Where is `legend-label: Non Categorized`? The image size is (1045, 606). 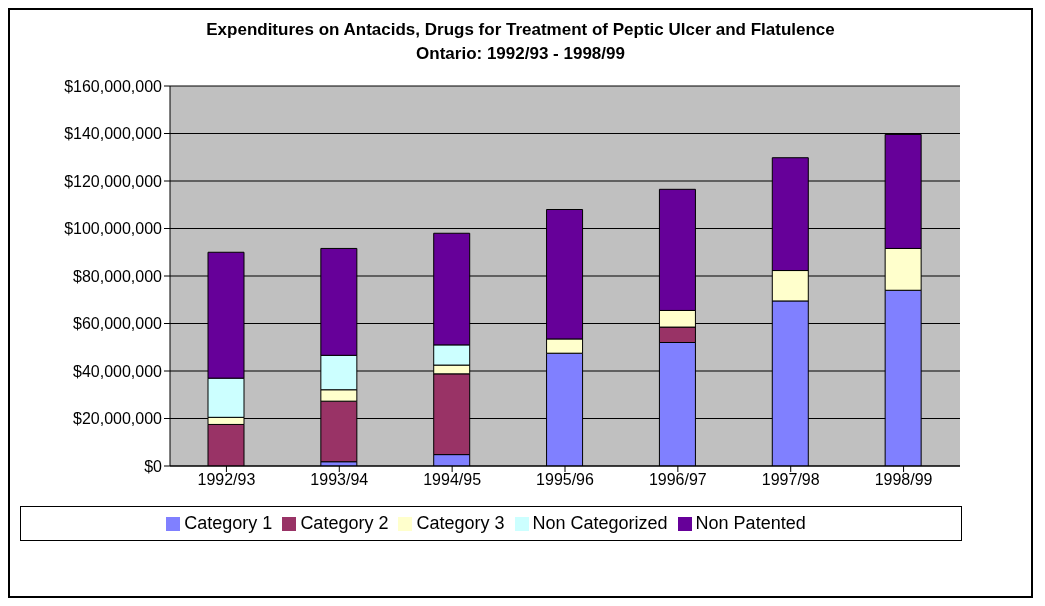 legend-label: Non Categorized is located at coordinates (600, 523).